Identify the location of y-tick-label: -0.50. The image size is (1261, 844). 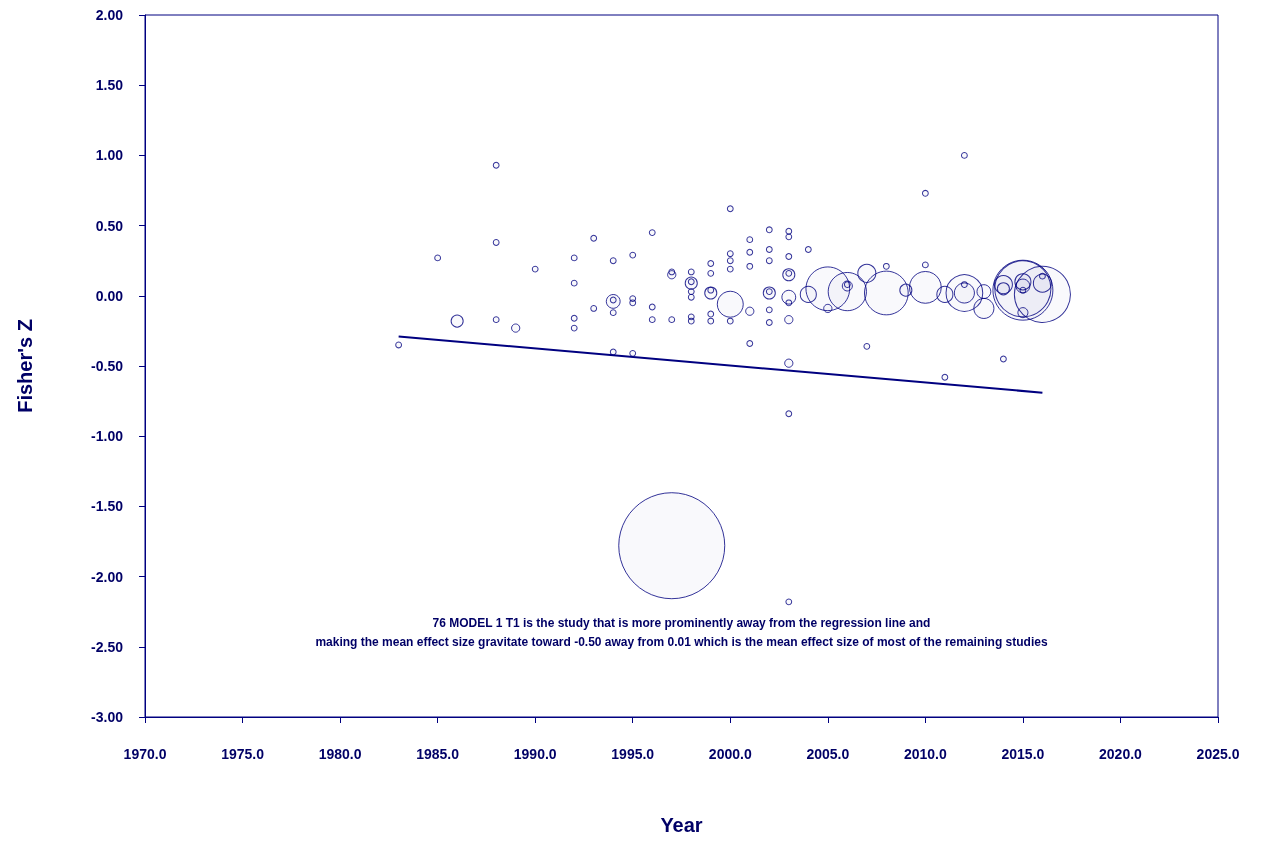
(107, 366).